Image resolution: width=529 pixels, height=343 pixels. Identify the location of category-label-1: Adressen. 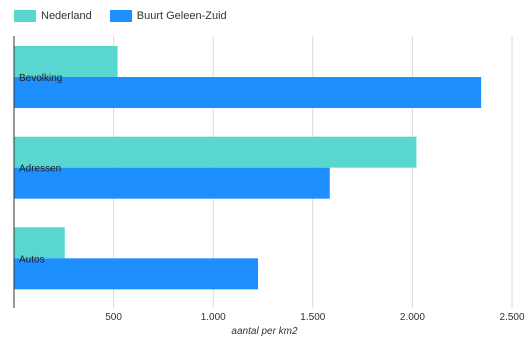
(40, 169).